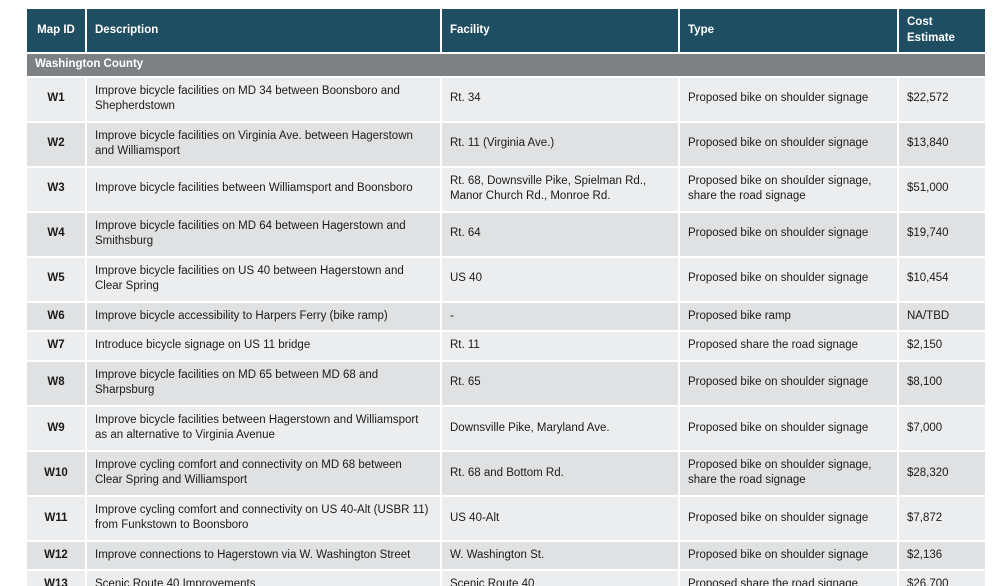  Describe the element at coordinates (942, 144) in the screenshot. I see `cell-cost: $13,840` at that location.